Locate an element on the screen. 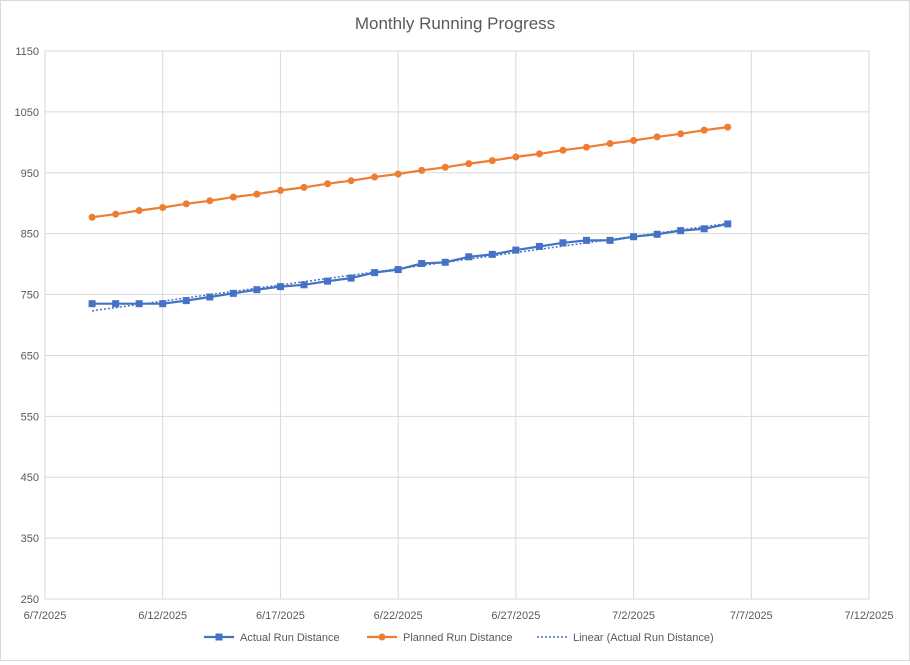 The height and width of the screenshot is (665, 910). series-line-actual-run-distance is located at coordinates (410, 263).